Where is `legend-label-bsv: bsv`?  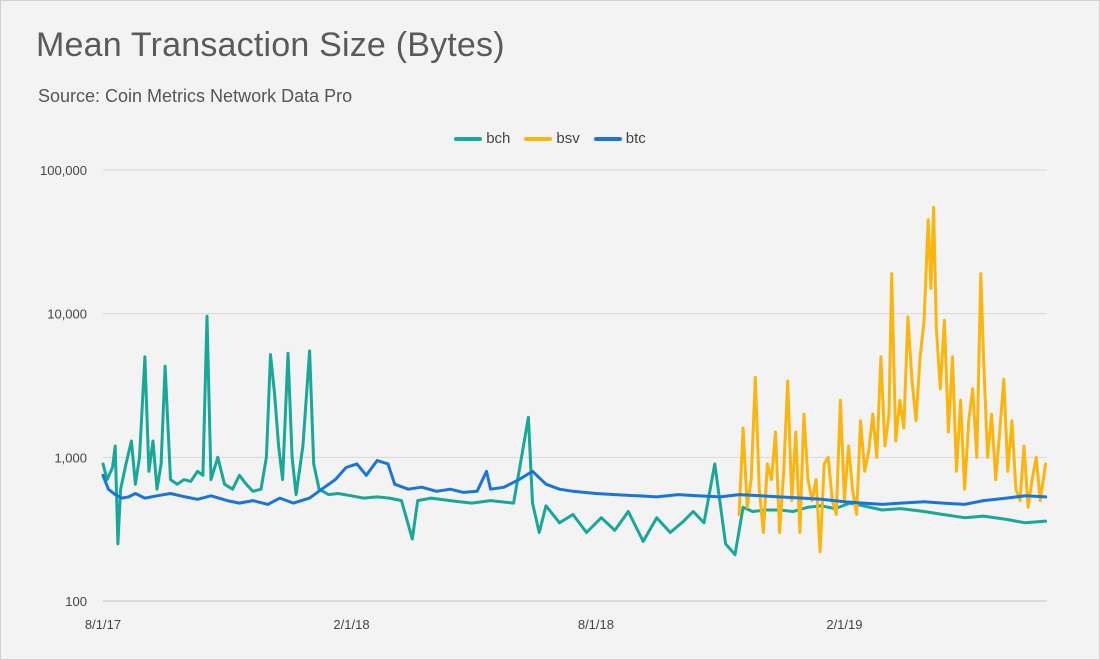 legend-label-bsv: bsv is located at coordinates (568, 138).